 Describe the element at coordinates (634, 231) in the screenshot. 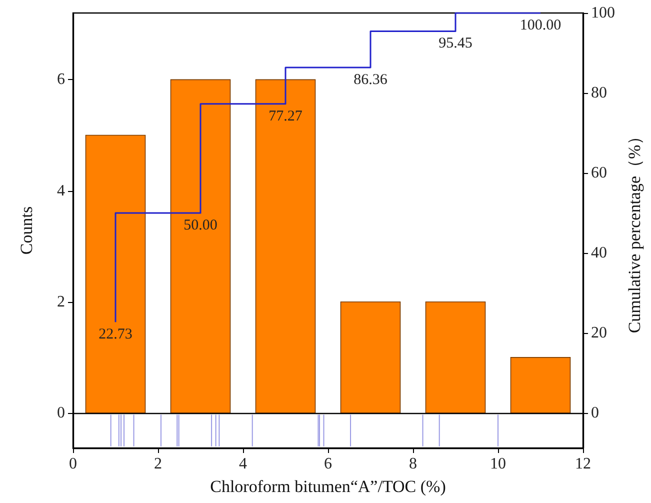

I see `y2-axis-title: Cumulative percentage（%）` at that location.